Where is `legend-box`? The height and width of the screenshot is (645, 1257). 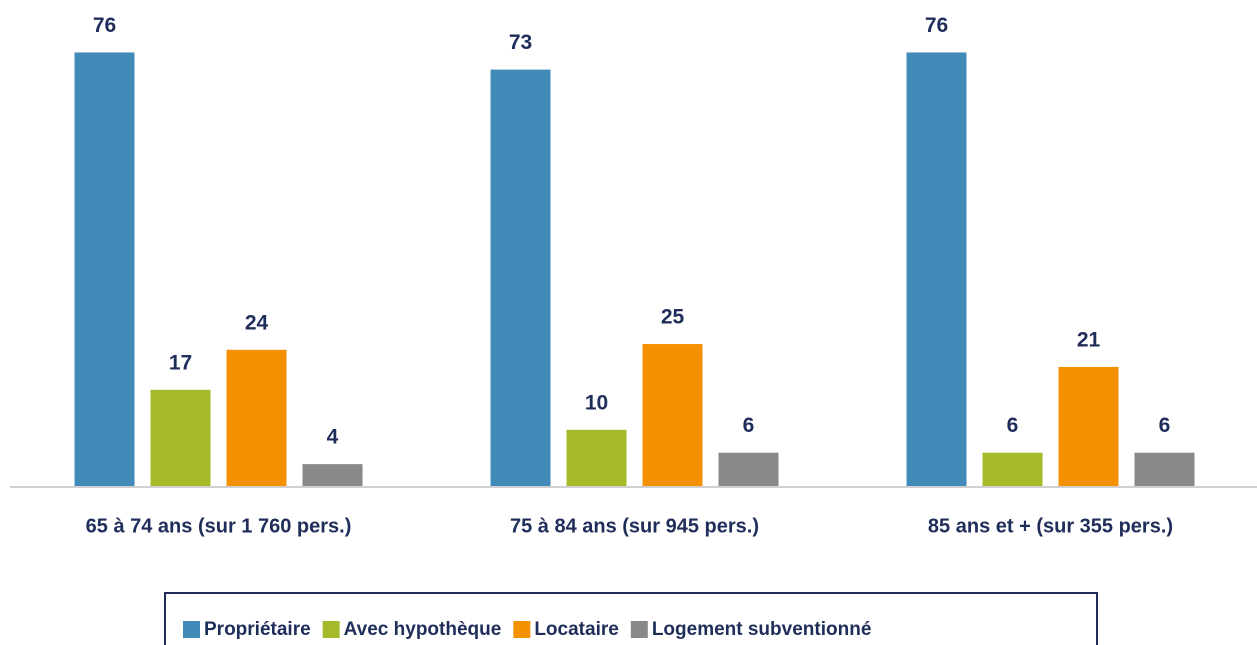 legend-box is located at coordinates (631, 618).